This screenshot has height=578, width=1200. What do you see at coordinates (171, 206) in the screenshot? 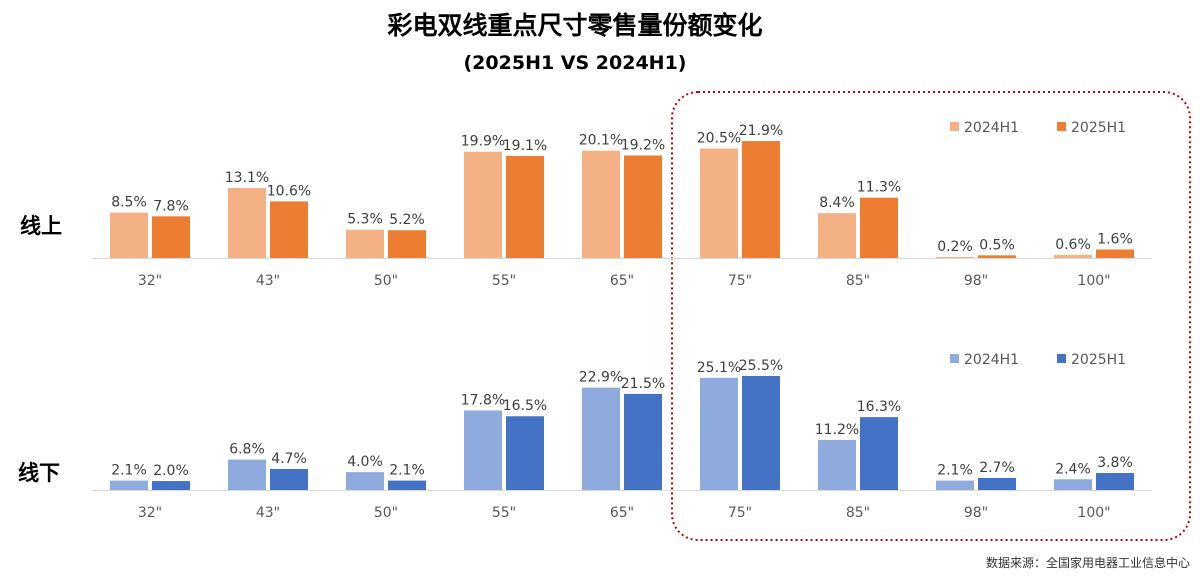
I see `data-label: 7.8%` at bounding box center [171, 206].